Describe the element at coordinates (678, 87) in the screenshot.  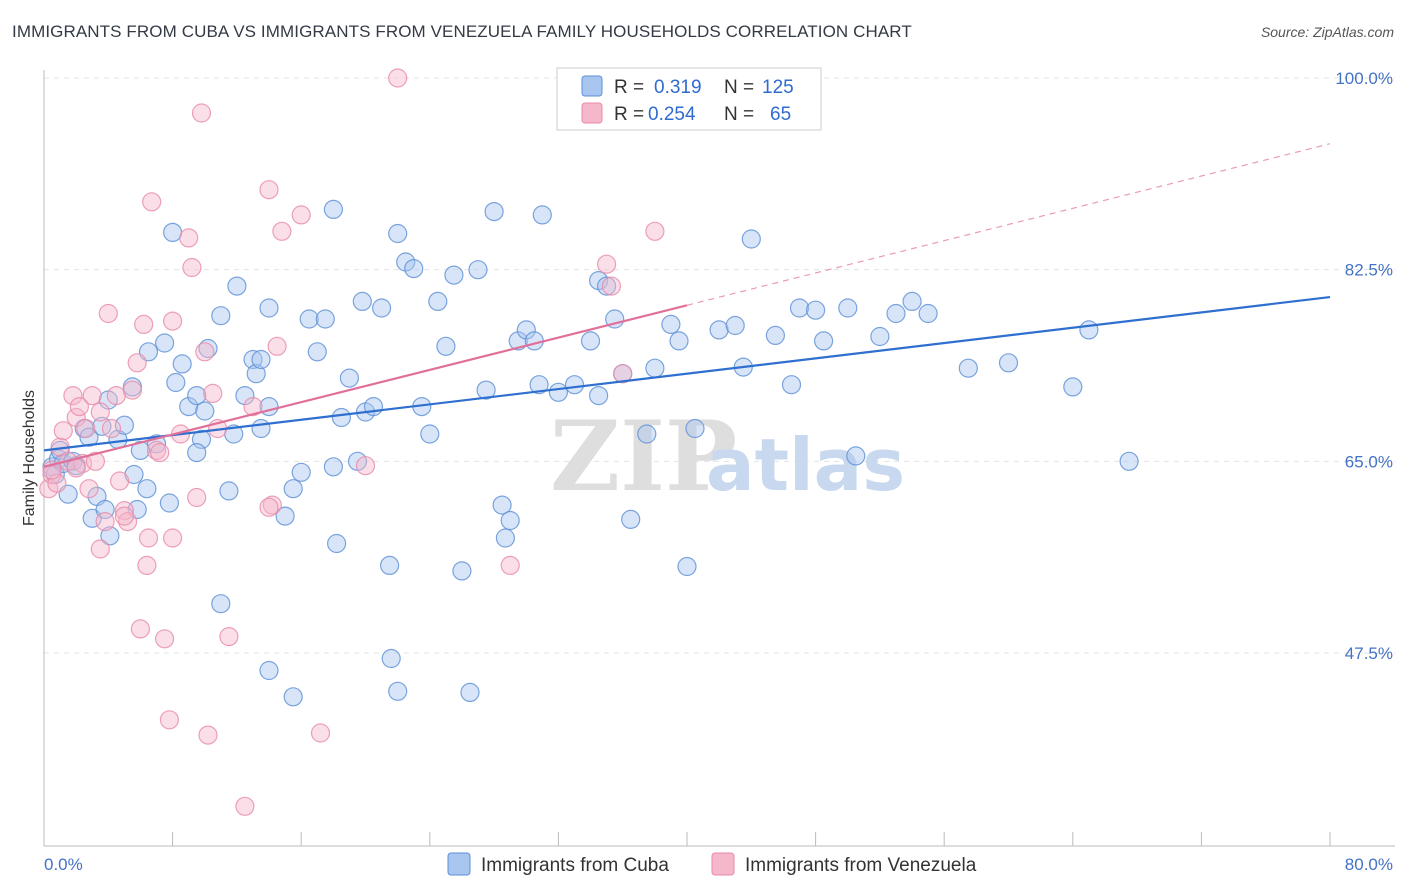
I see `legend-r-value-cuba: 0.319` at that location.